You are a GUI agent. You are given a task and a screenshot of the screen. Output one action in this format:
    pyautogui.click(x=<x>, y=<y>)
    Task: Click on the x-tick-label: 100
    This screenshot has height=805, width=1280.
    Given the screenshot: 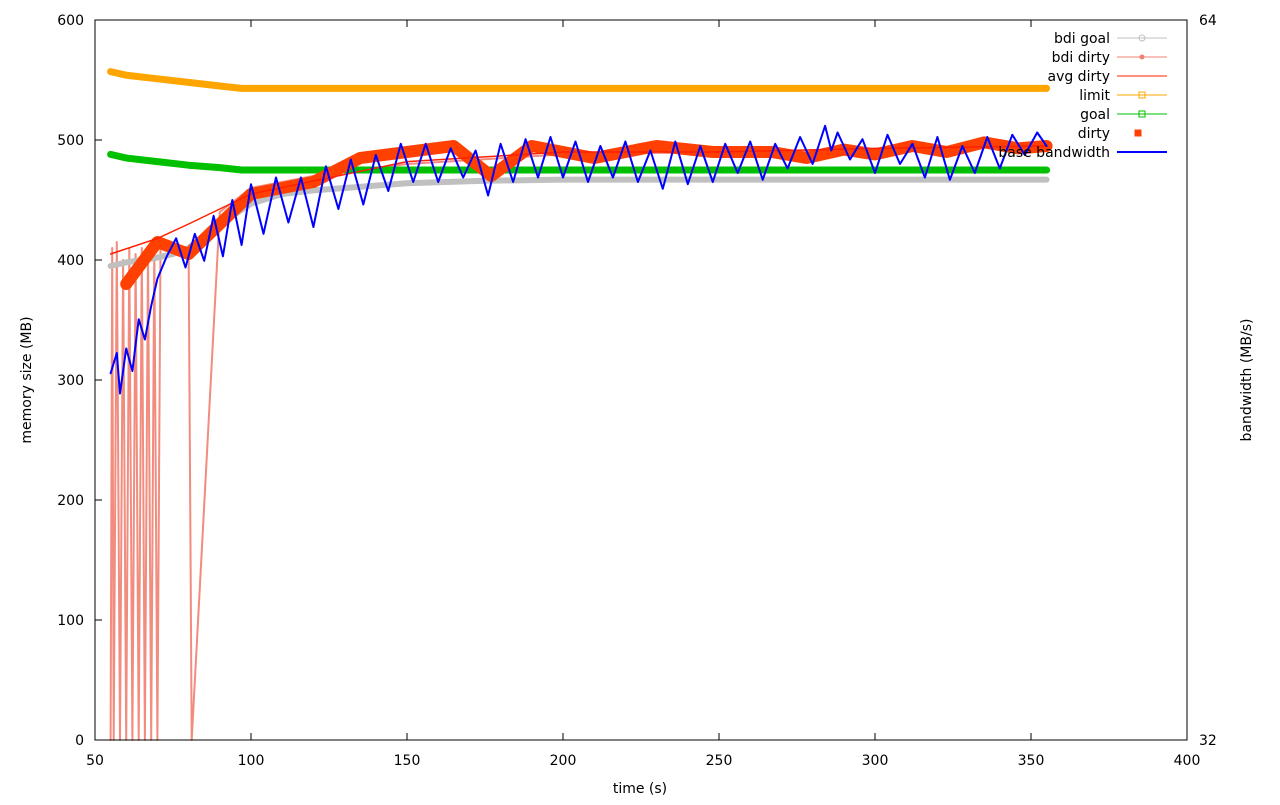 What is the action you would take?
    pyautogui.click(x=251, y=761)
    